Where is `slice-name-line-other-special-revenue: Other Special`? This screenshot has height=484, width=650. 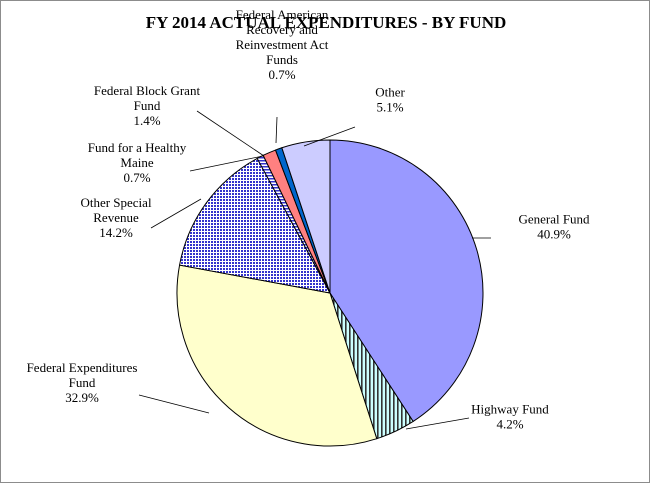
slice-name-line-other-special-revenue: Other Special is located at coordinates (116, 202).